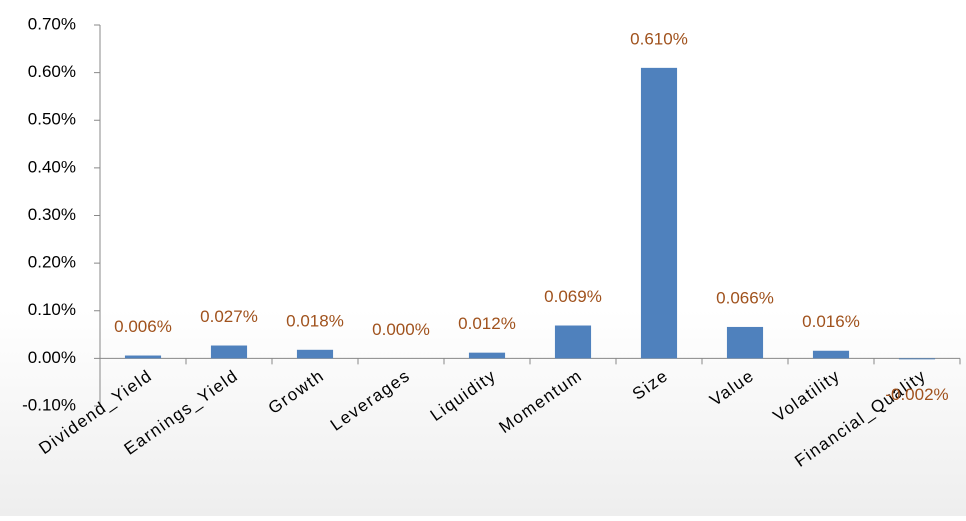 This screenshot has height=521, width=966. Describe the element at coordinates (650, 385) in the screenshot. I see `x-tick-label: Size` at that location.